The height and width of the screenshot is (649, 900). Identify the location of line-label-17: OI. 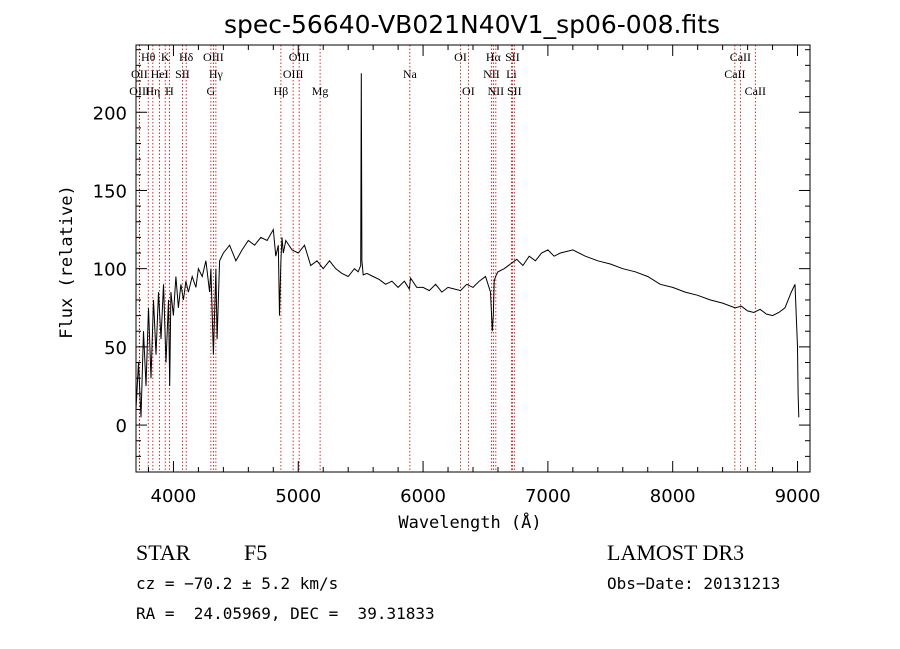
(460, 57).